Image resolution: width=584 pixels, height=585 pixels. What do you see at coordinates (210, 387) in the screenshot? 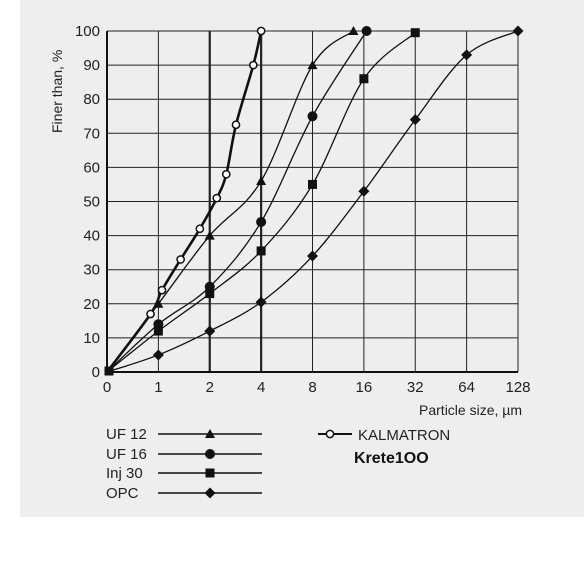
I see `x-tick-label: 2` at bounding box center [210, 387].